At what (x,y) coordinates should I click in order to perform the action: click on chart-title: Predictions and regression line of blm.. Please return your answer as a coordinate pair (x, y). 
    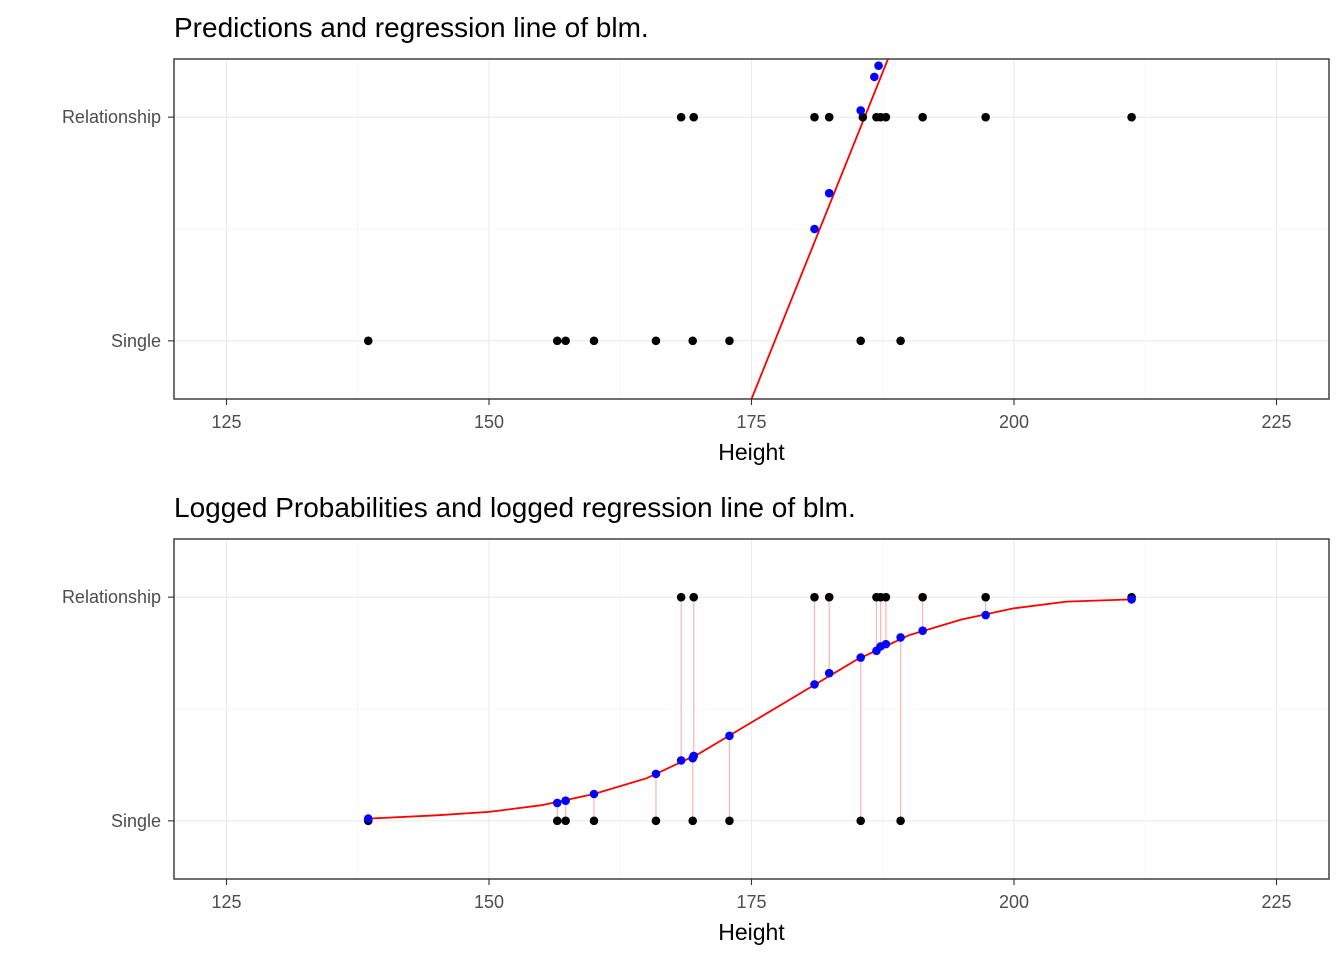
    Looking at the image, I should click on (411, 27).